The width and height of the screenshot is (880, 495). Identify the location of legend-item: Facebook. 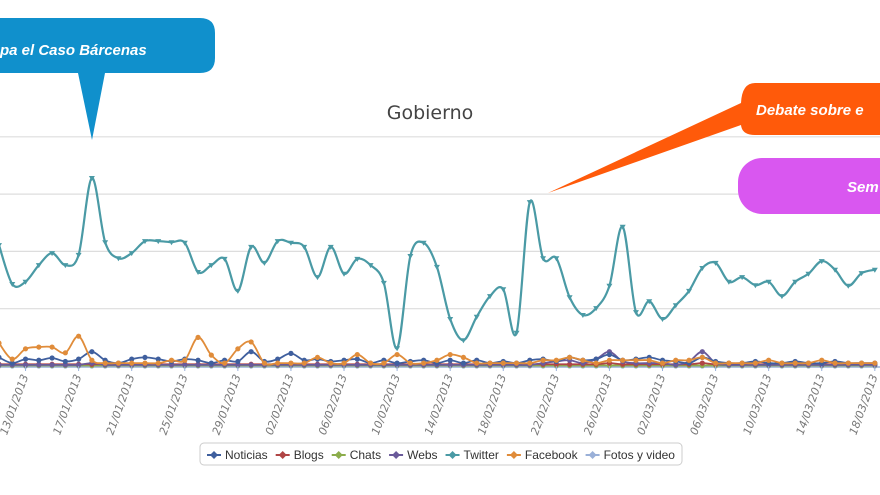
(542, 455).